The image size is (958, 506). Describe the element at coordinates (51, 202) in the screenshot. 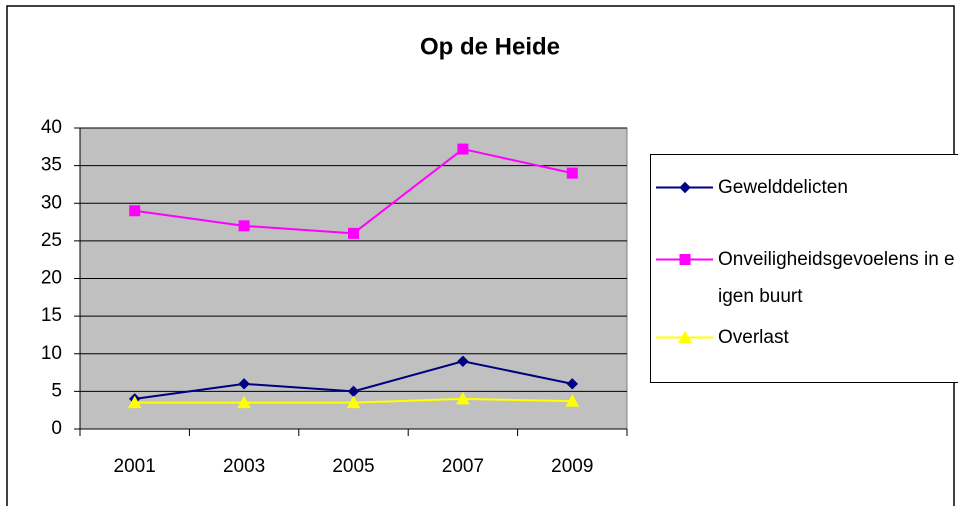

I see `y-tick-label: 30` at that location.